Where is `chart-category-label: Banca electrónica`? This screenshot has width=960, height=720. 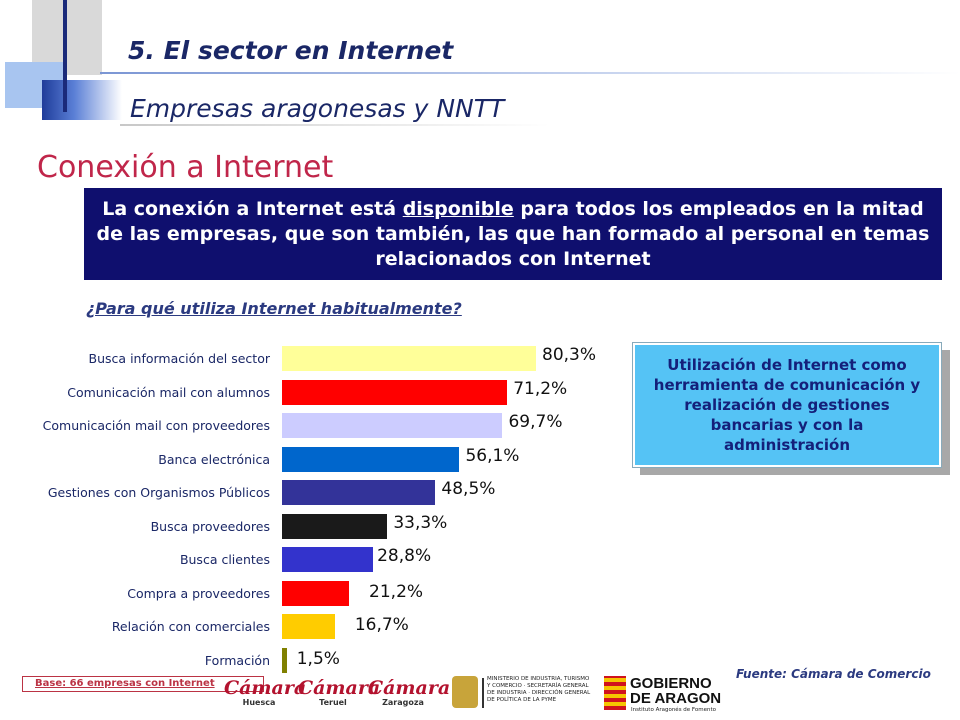 chart-category-label: Banca electrónica is located at coordinates (214, 459).